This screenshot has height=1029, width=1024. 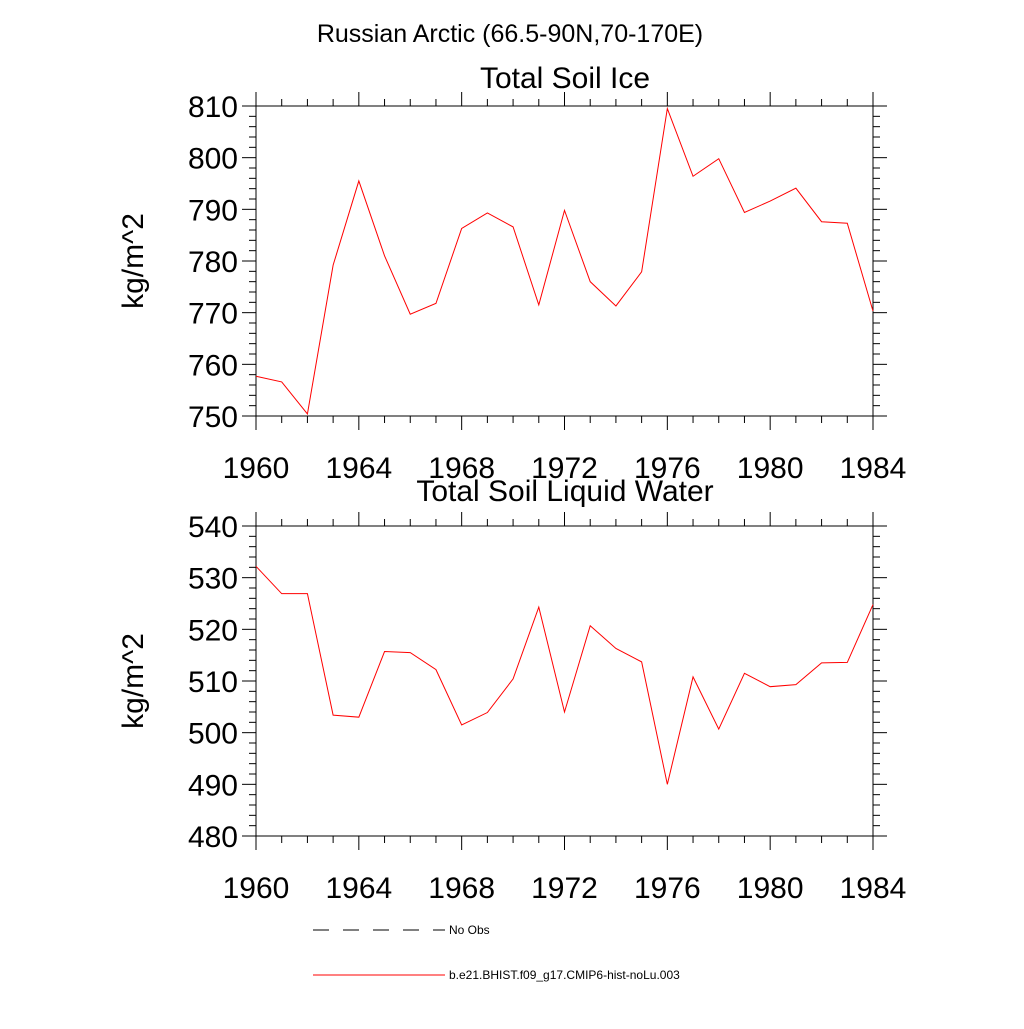 I want to click on series-line, so click(x=564, y=675).